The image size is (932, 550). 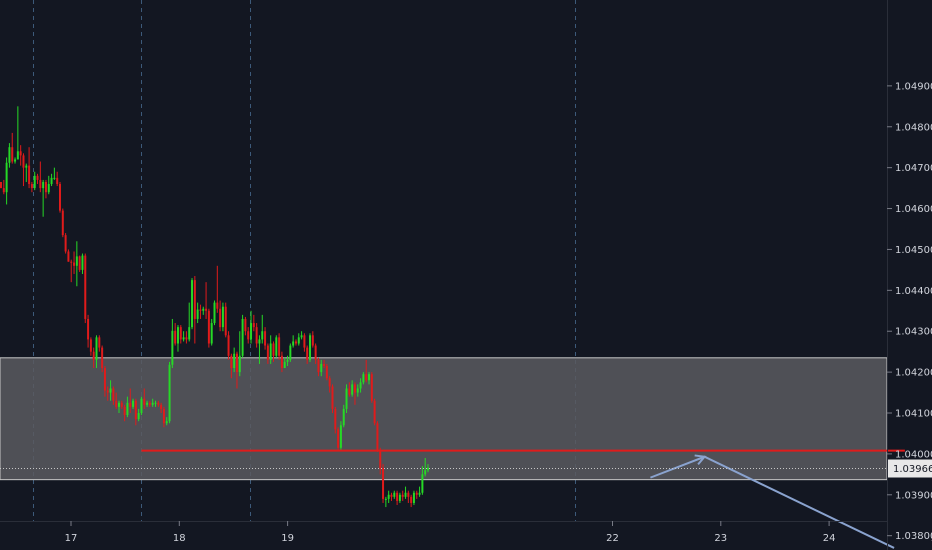 I want to click on price-tick-label: 1.04200, so click(x=913, y=373).